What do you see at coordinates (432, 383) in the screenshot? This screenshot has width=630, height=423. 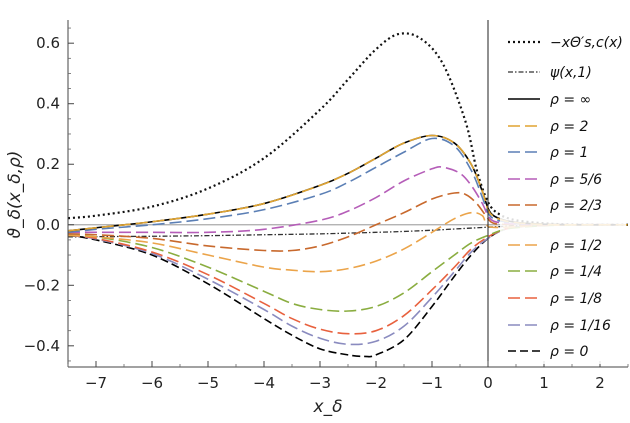 I see `x-tick-label-6: −1` at bounding box center [432, 383].